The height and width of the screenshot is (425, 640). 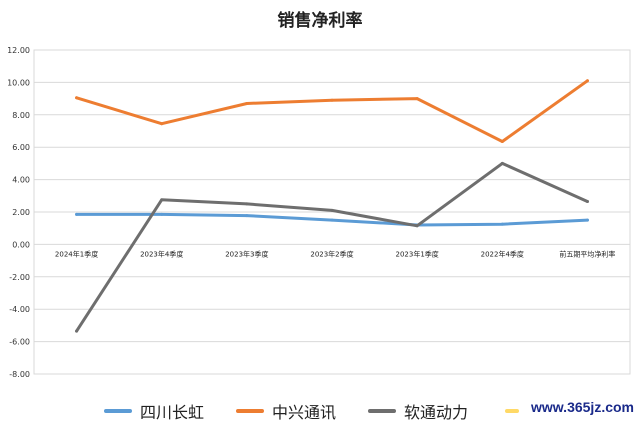 I want to click on legend-label: 软通动力, so click(x=436, y=412).